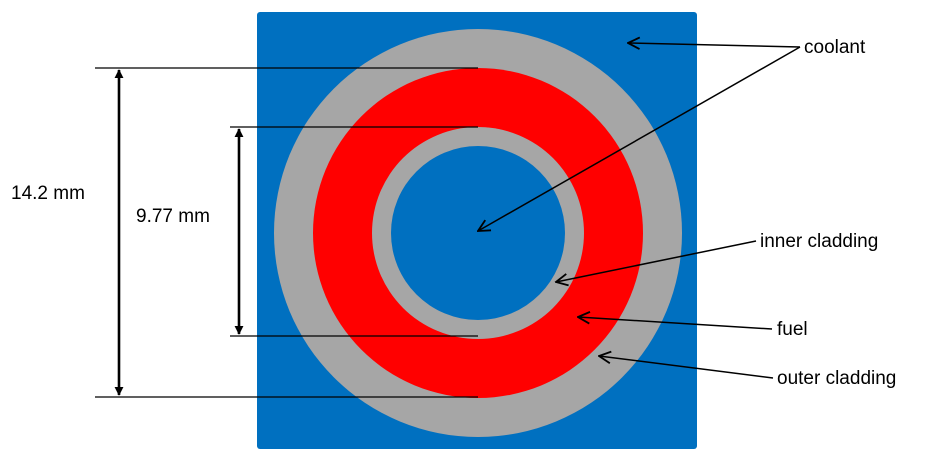  Describe the element at coordinates (714, 45) in the screenshot. I see `coolant-pointer-outer` at that location.